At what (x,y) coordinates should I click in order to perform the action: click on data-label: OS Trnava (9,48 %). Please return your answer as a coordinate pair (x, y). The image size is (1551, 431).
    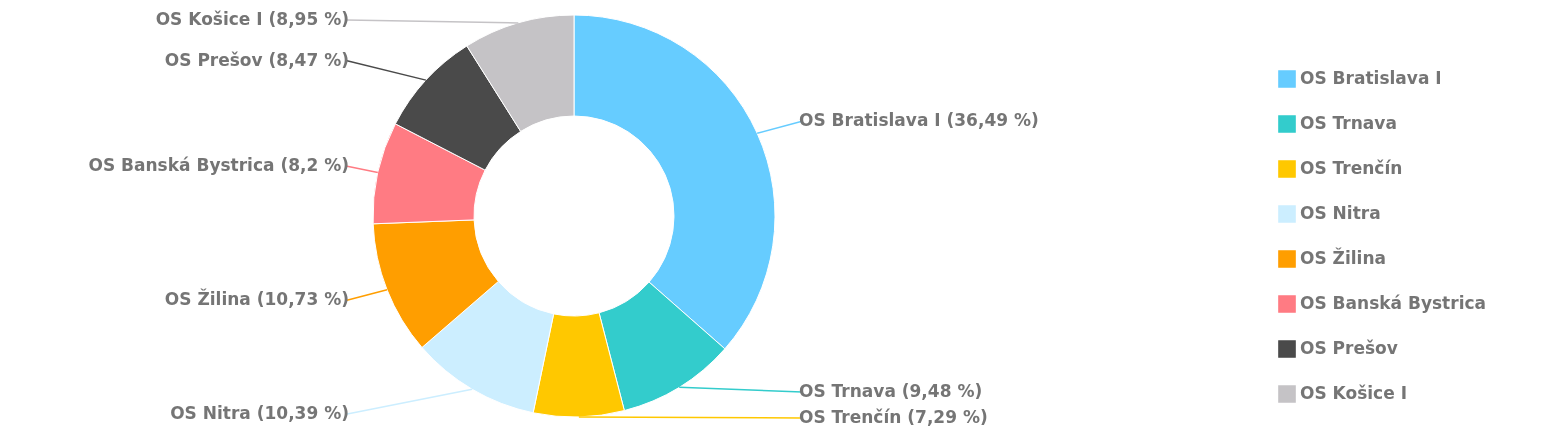
    Looking at the image, I should click on (891, 391).